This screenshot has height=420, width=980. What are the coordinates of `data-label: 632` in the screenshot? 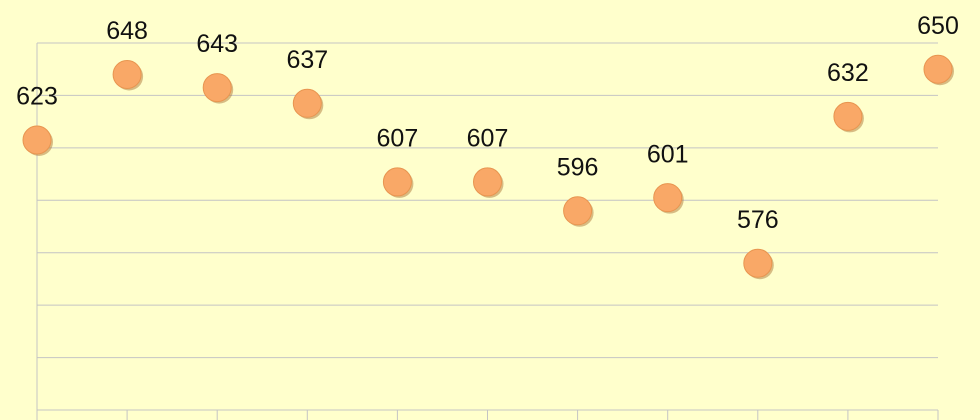 It's located at (848, 73).